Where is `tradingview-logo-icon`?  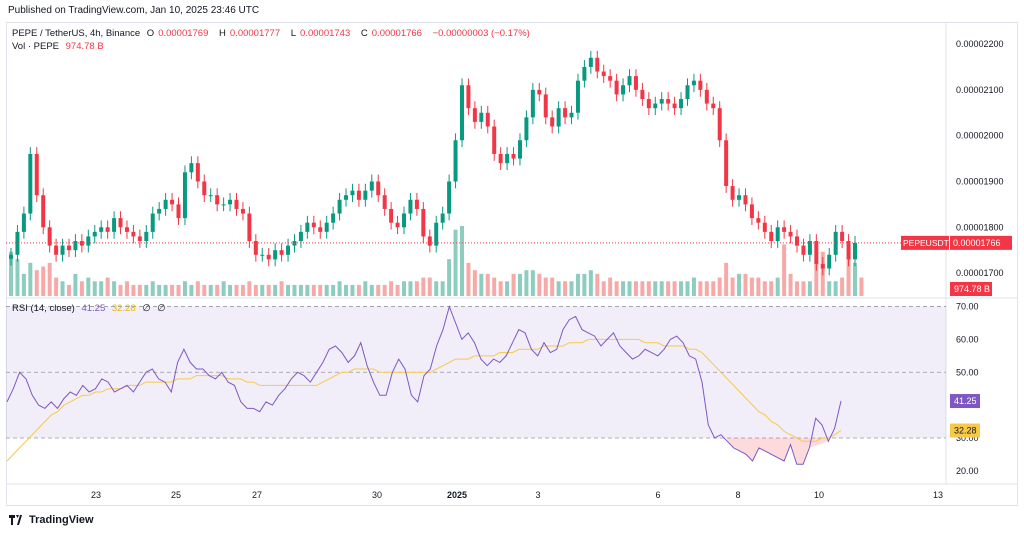
tradingview-logo-icon is located at coordinates (15, 520).